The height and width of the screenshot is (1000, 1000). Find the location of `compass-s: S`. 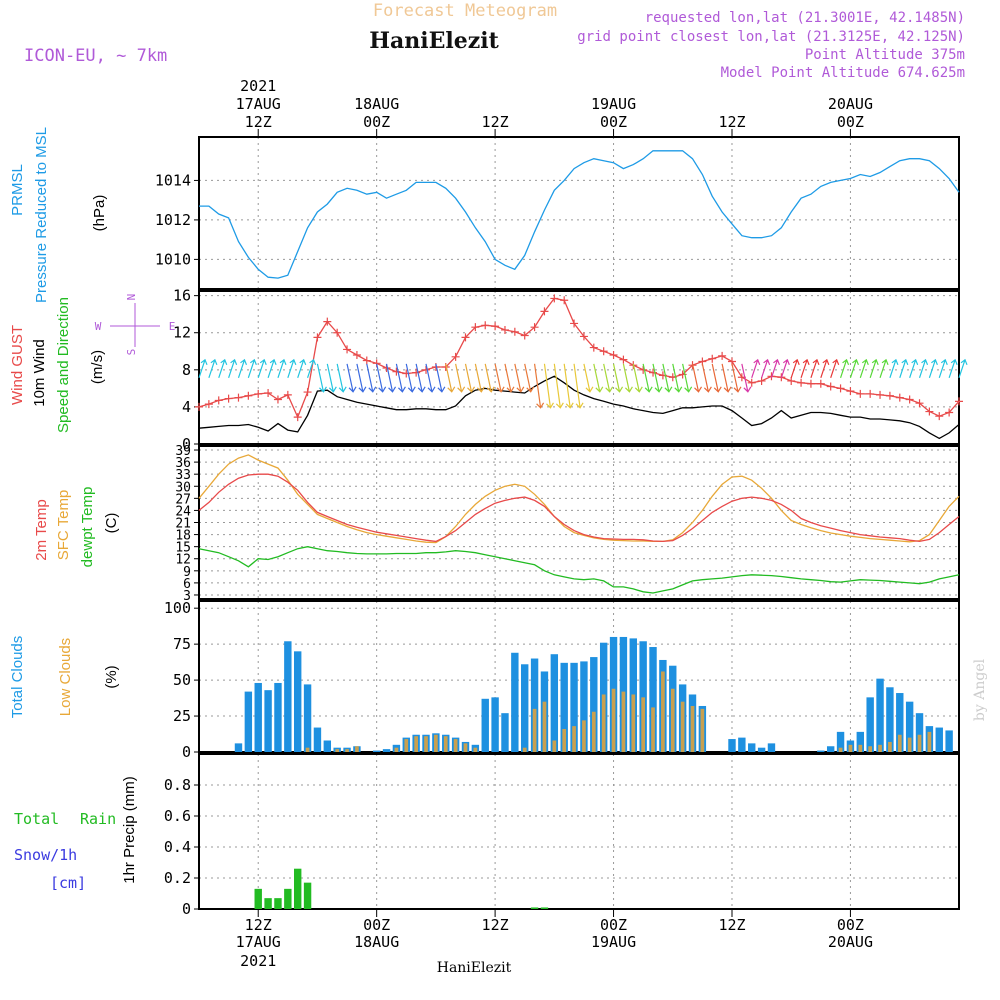

compass-s: S is located at coordinates (131, 352).